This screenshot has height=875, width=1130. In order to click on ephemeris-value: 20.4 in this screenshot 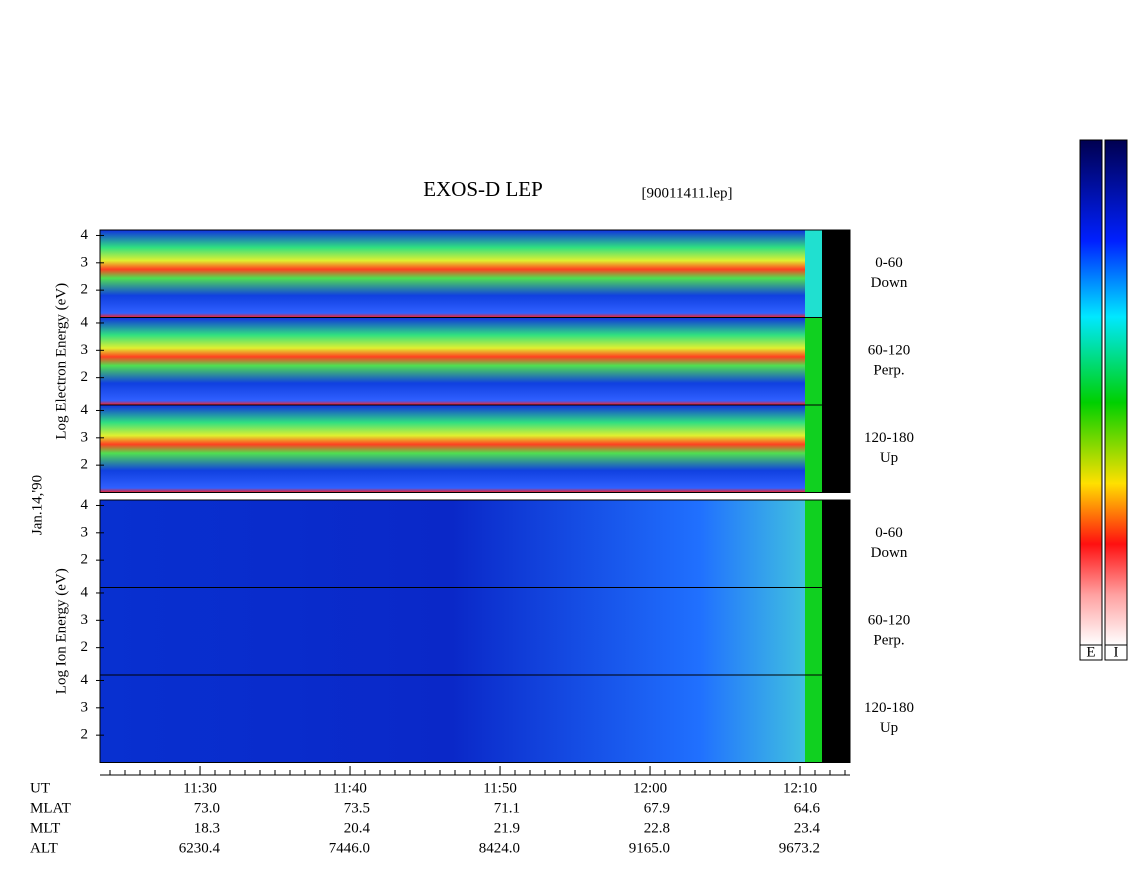, I will do `click(357, 828)`.